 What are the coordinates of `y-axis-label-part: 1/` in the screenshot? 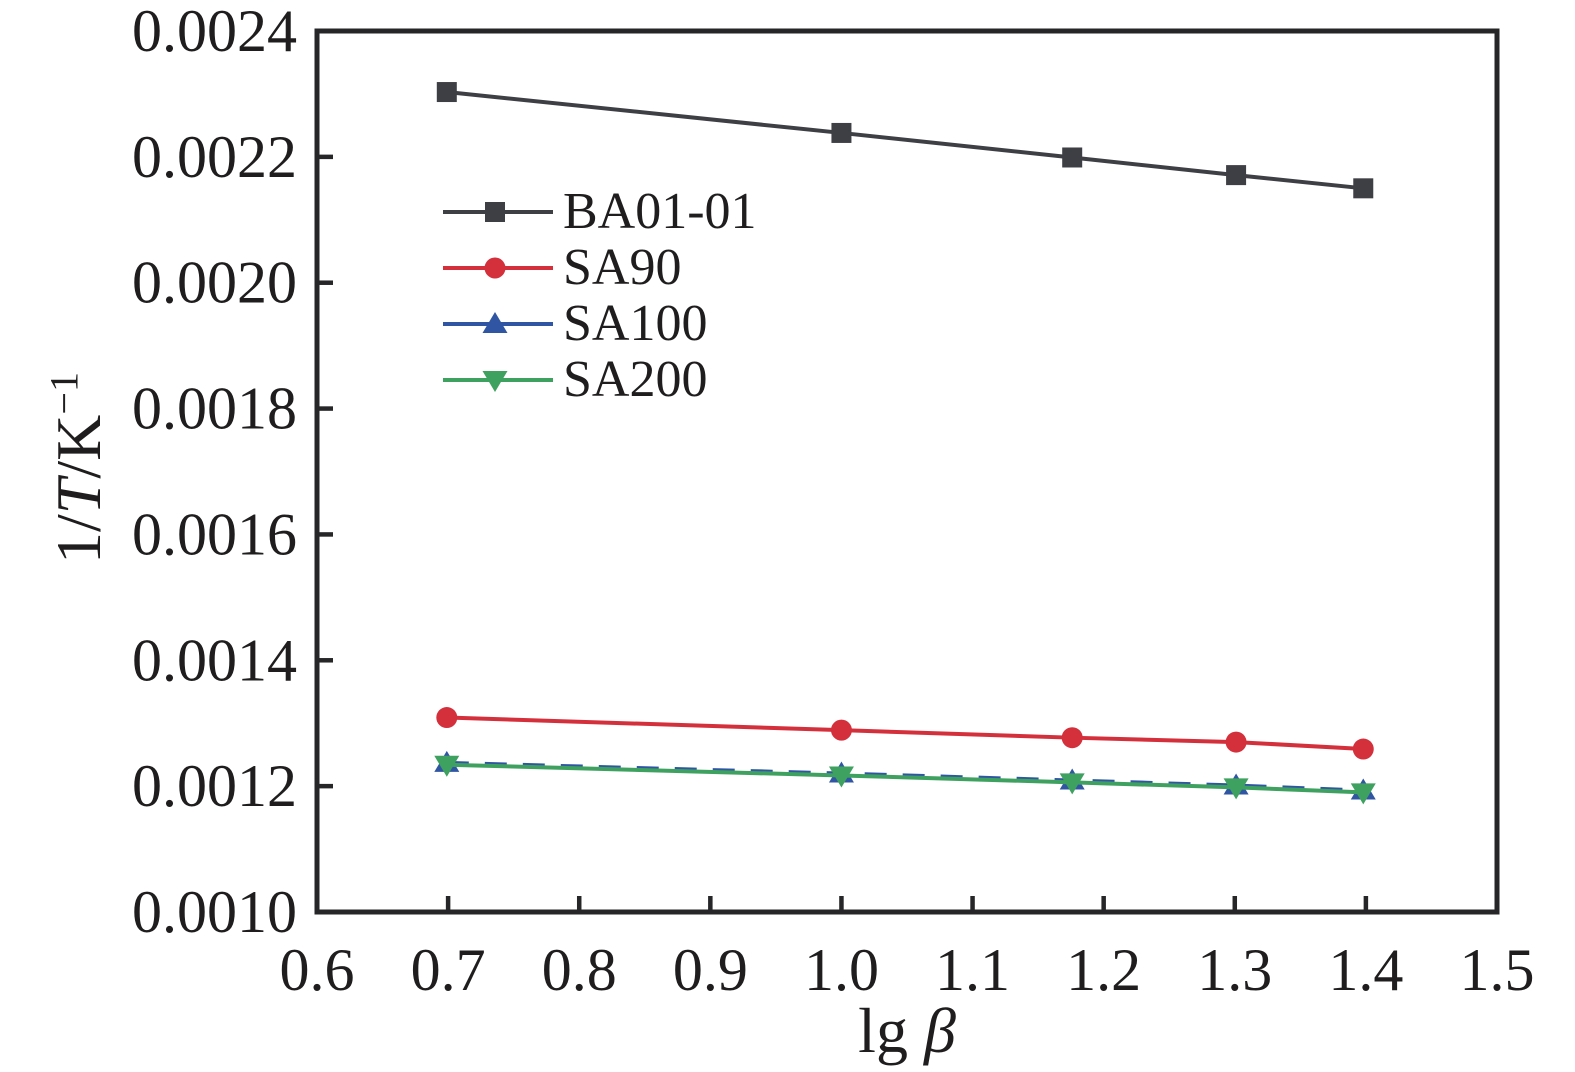 It's located at (78, 539).